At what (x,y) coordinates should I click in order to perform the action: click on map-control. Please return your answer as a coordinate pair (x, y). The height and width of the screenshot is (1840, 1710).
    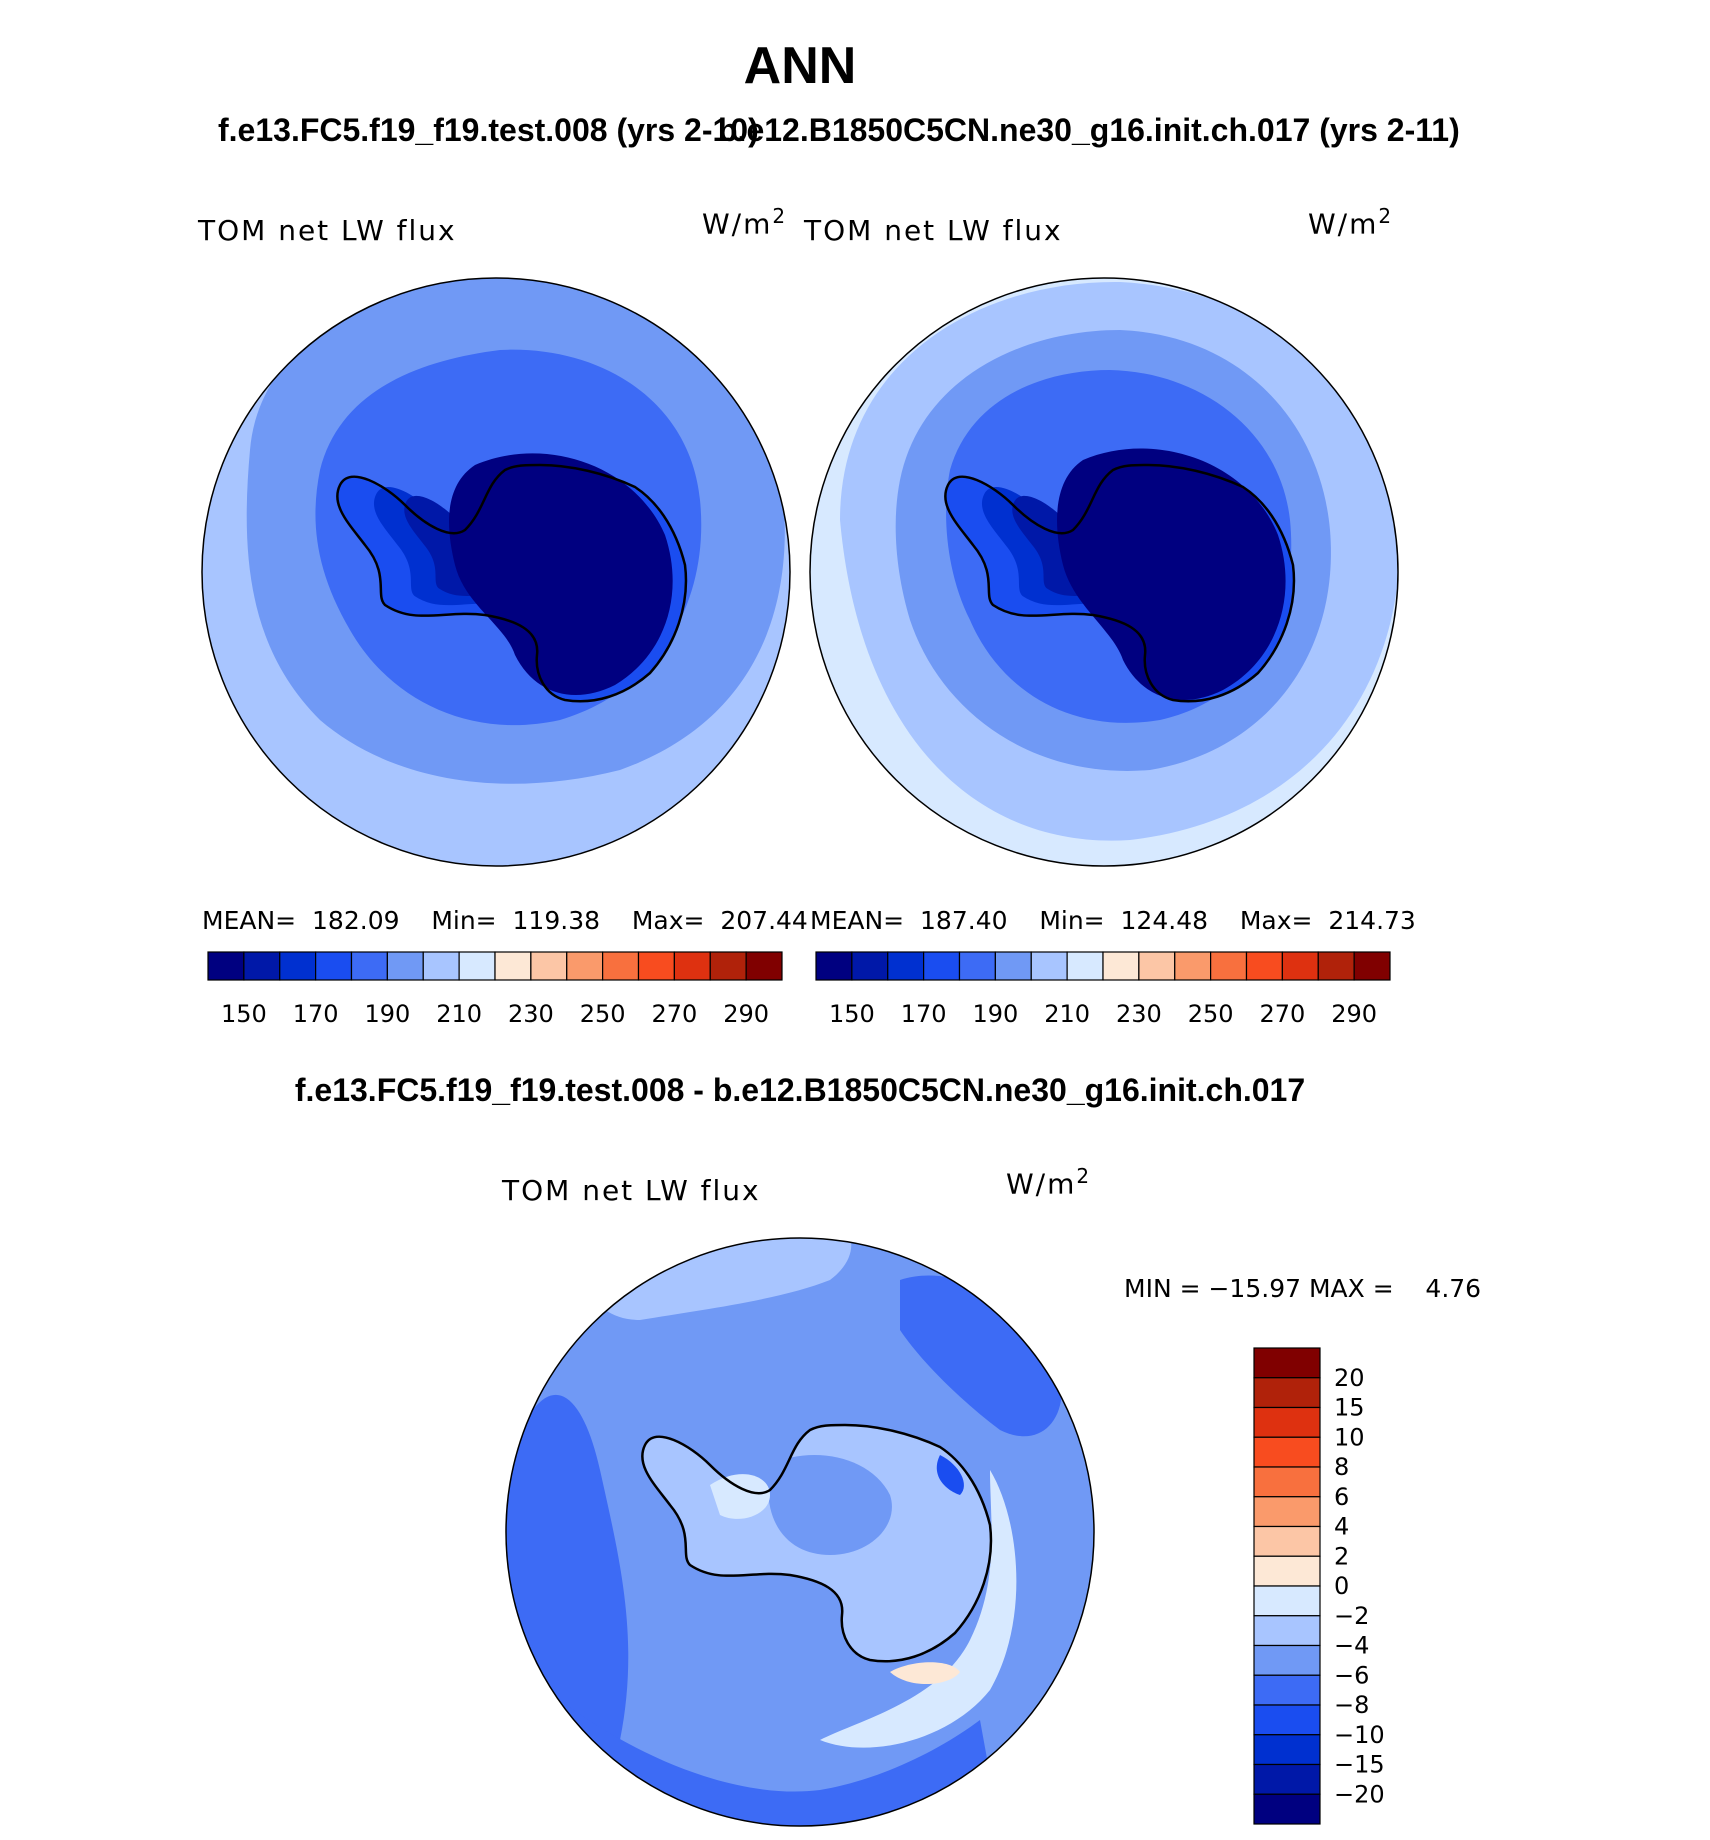
    Looking at the image, I should click on (1104, 572).